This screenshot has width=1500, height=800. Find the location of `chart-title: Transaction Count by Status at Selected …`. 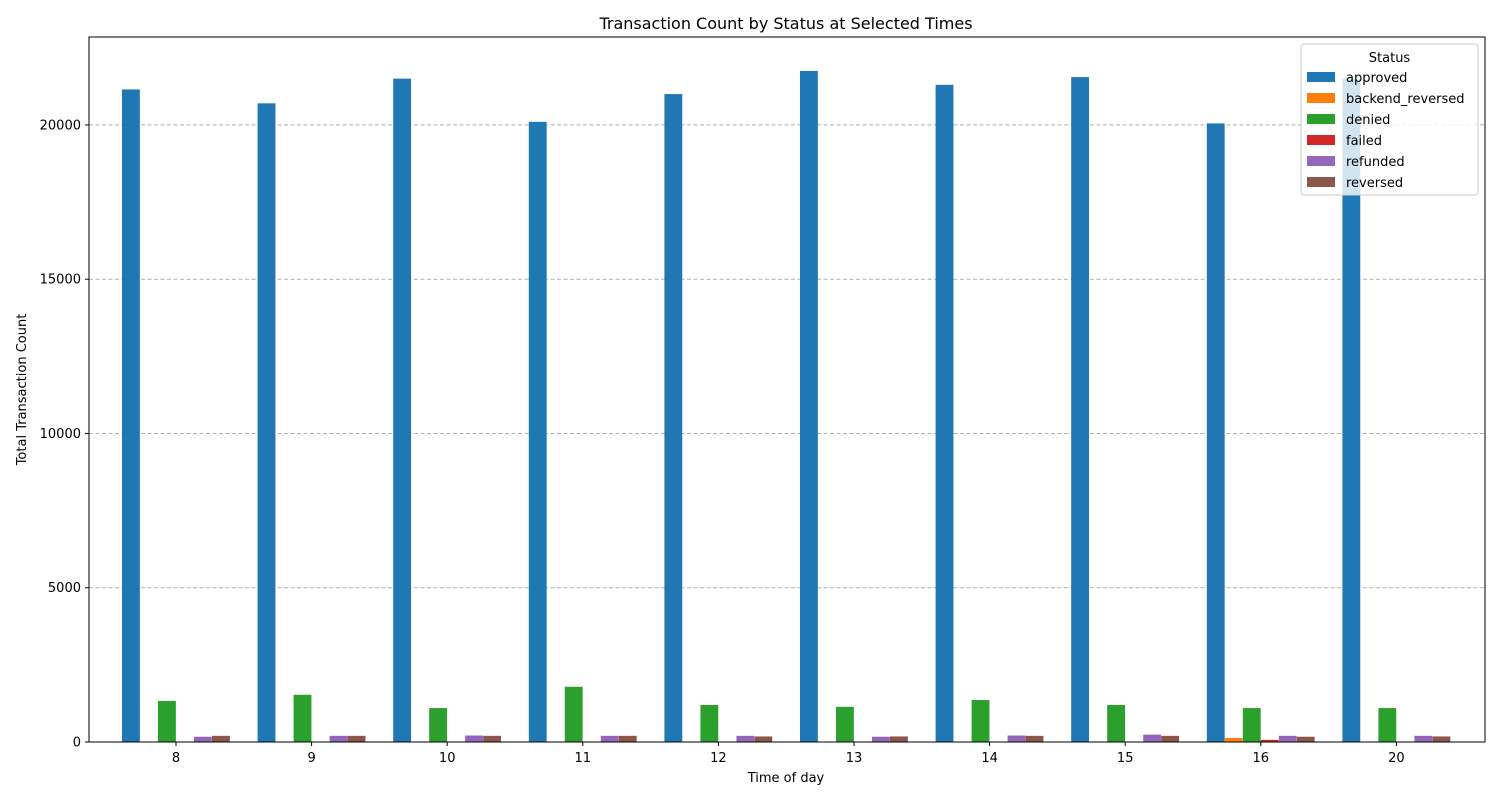

chart-title: Transaction Count by Status at Selected … is located at coordinates (785, 23).